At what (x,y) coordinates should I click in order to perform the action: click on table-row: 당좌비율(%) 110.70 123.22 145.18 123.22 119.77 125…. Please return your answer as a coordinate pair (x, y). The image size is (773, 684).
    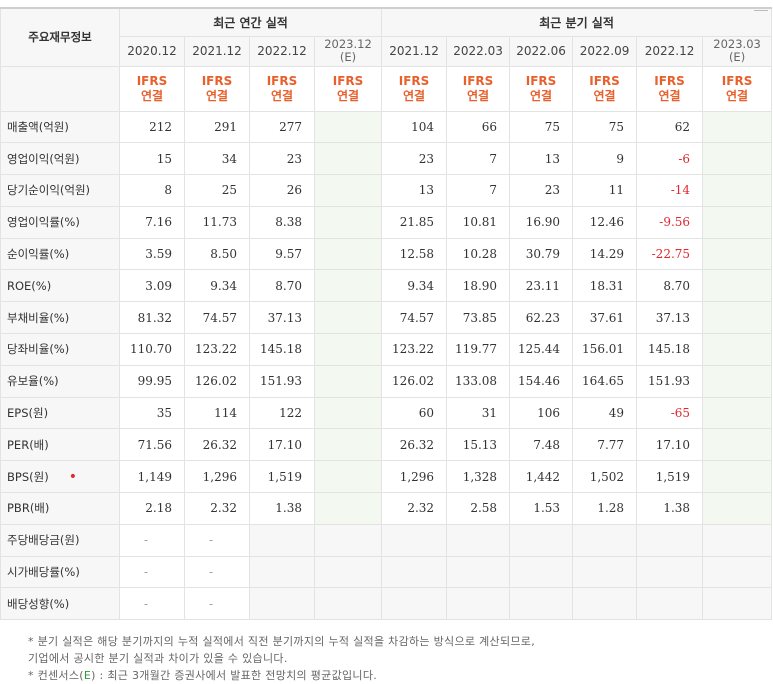
    Looking at the image, I should click on (386, 349).